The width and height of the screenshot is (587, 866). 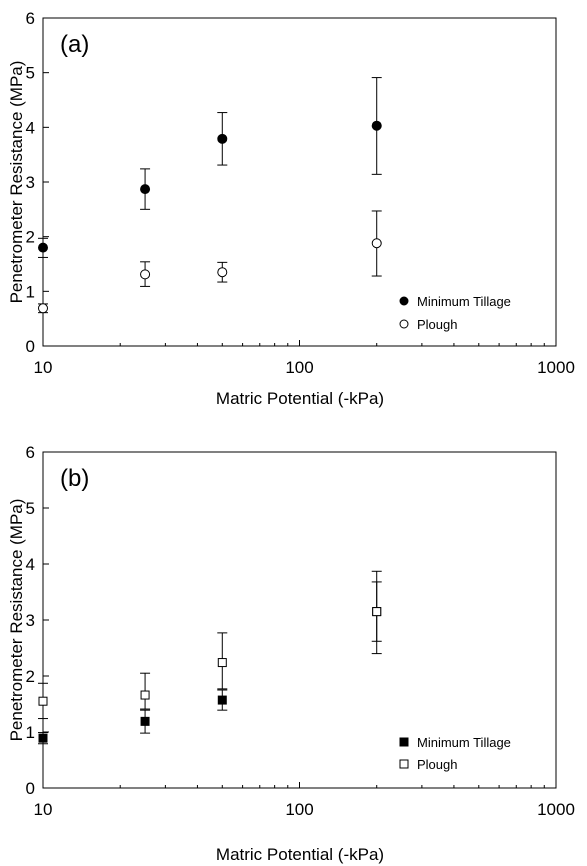 What do you see at coordinates (30, 18) in the screenshot?
I see `y-tick-label-a: 6` at bounding box center [30, 18].